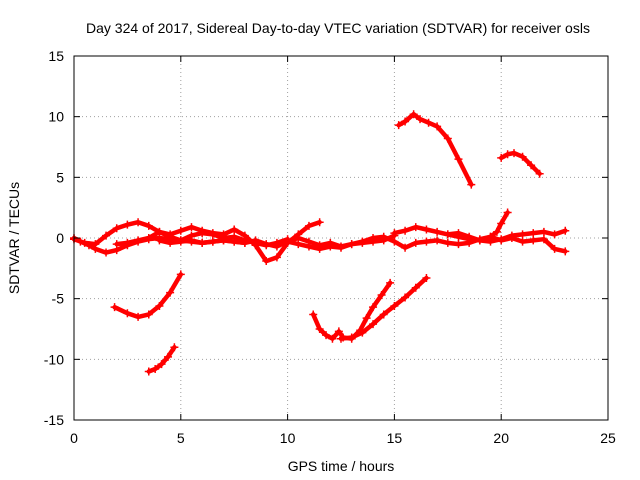 Image resolution: width=640 pixels, height=480 pixels. I want to click on y-tick-label: -15, so click(54, 420).